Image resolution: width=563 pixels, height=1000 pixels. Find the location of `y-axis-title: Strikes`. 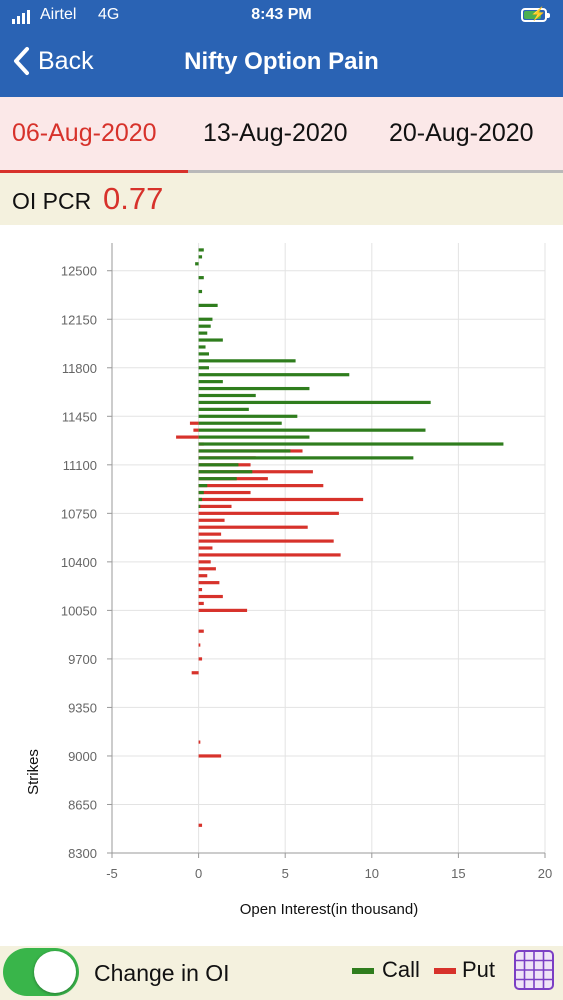

y-axis-title: Strikes is located at coordinates (33, 772).